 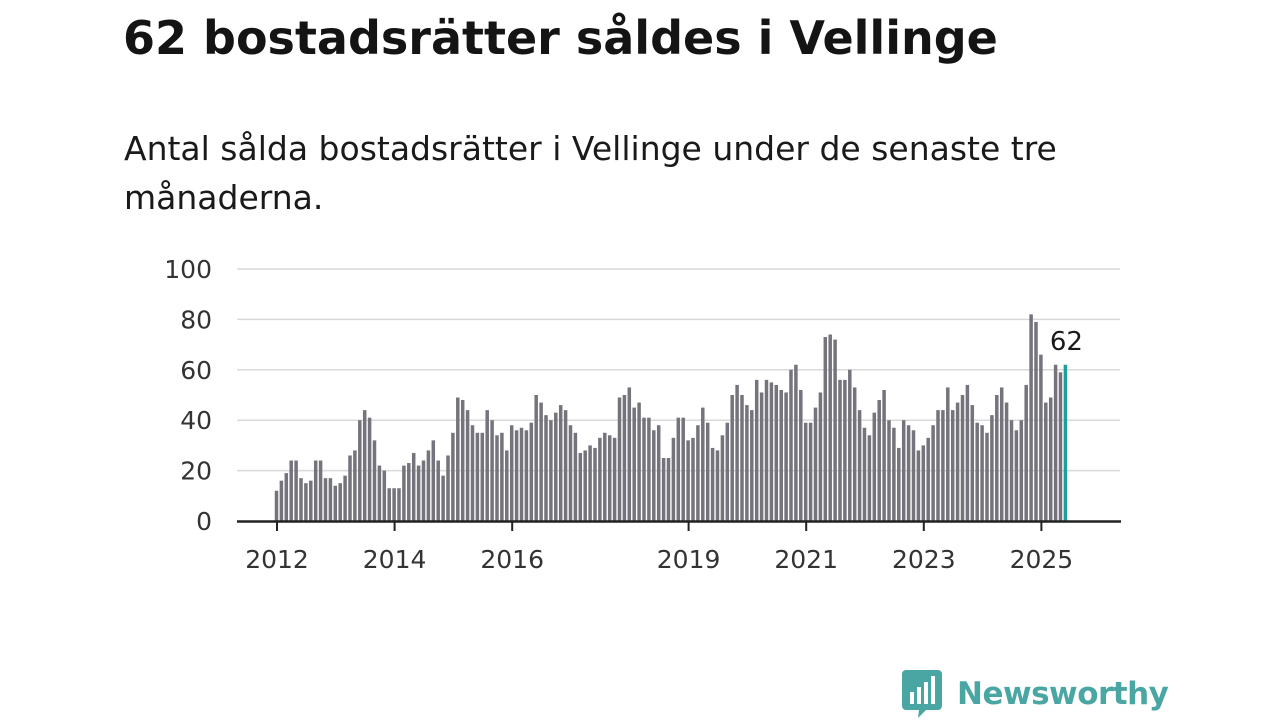 What do you see at coordinates (188, 395) in the screenshot?
I see `y-axis-ticks: 0 20 40 60 80 100` at bounding box center [188, 395].